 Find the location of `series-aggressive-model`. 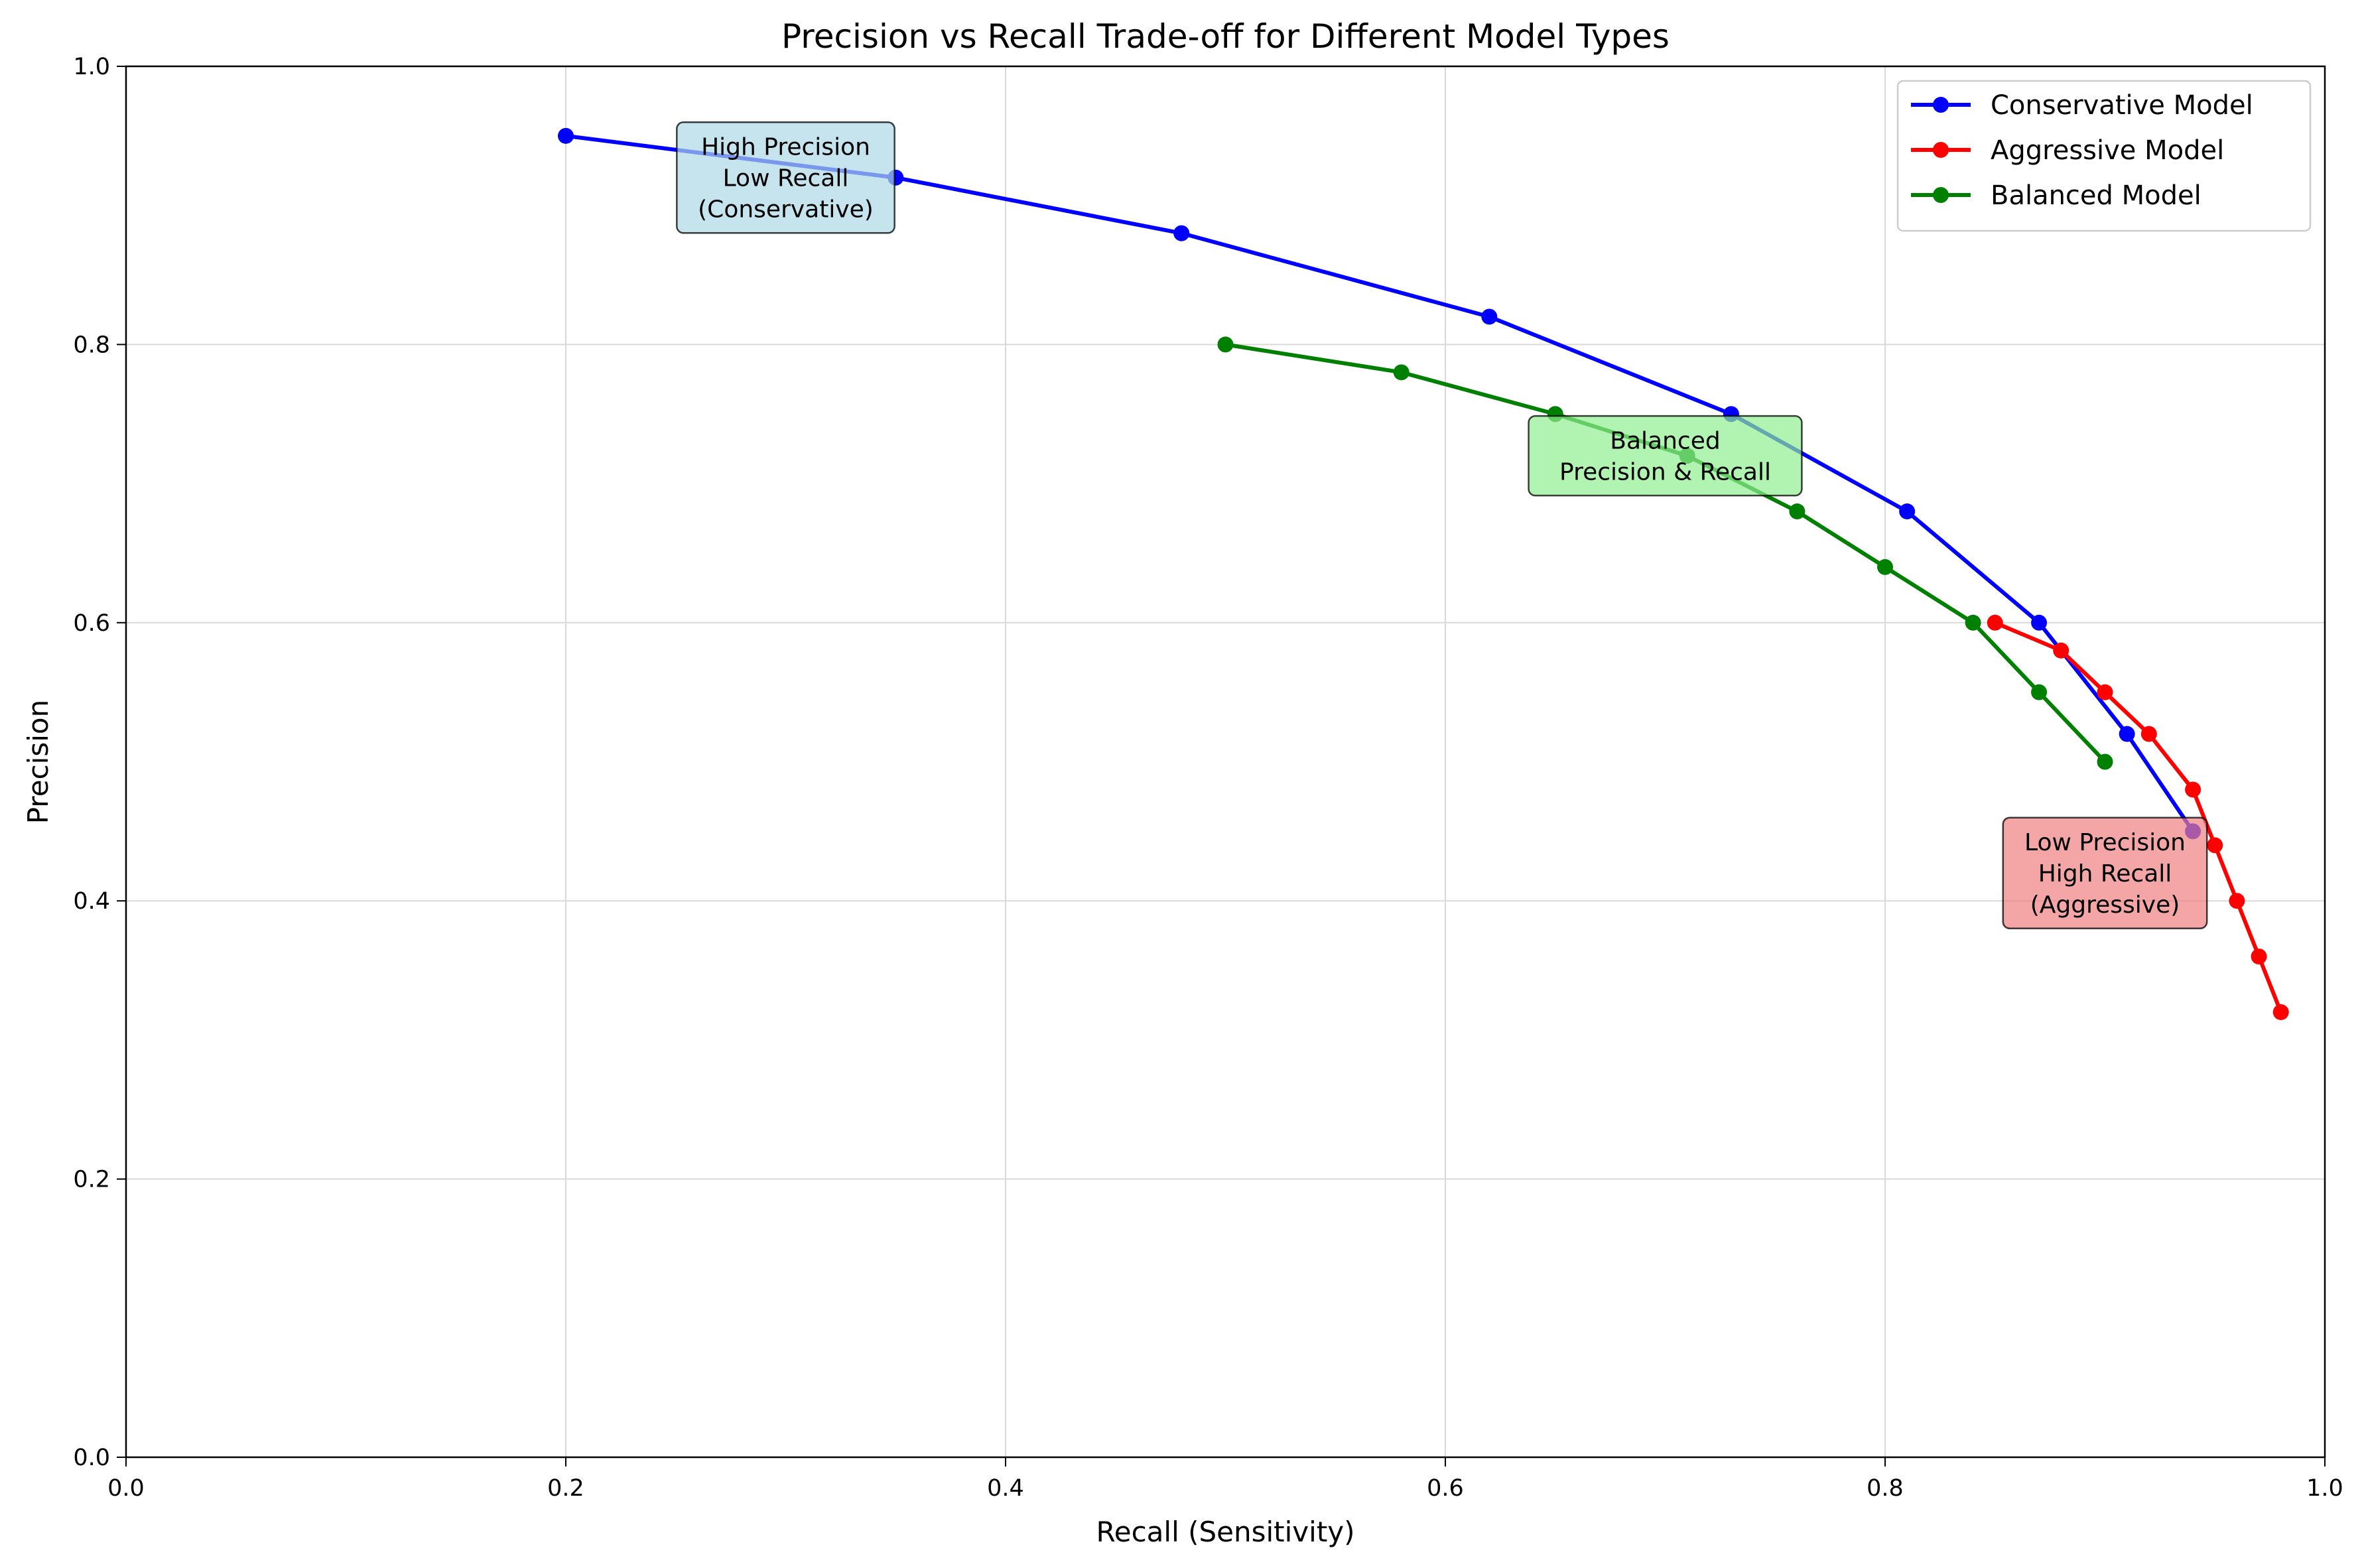

series-aggressive-model is located at coordinates (2138, 817).